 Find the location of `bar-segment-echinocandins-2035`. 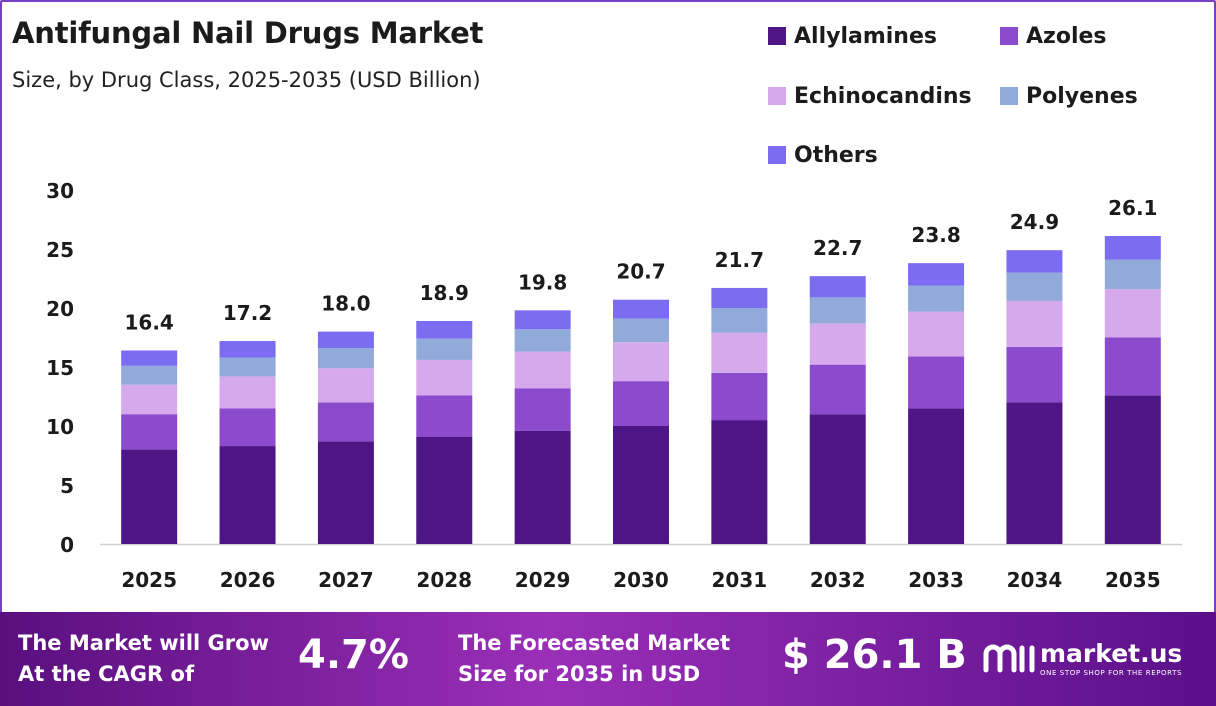

bar-segment-echinocandins-2035 is located at coordinates (1132, 313).